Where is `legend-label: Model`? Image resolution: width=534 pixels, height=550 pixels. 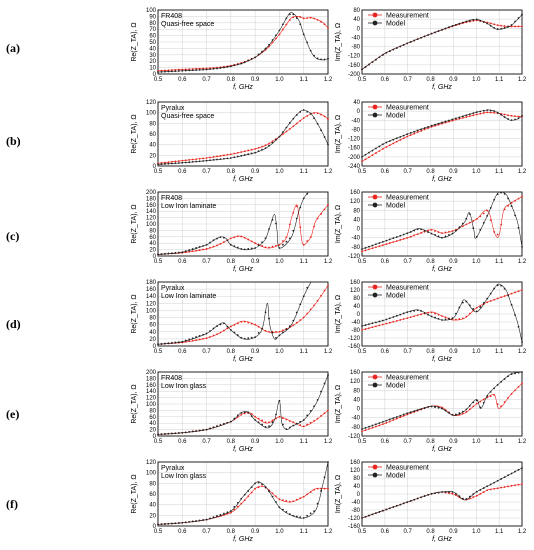 legend-label: Model is located at coordinates (396, 206).